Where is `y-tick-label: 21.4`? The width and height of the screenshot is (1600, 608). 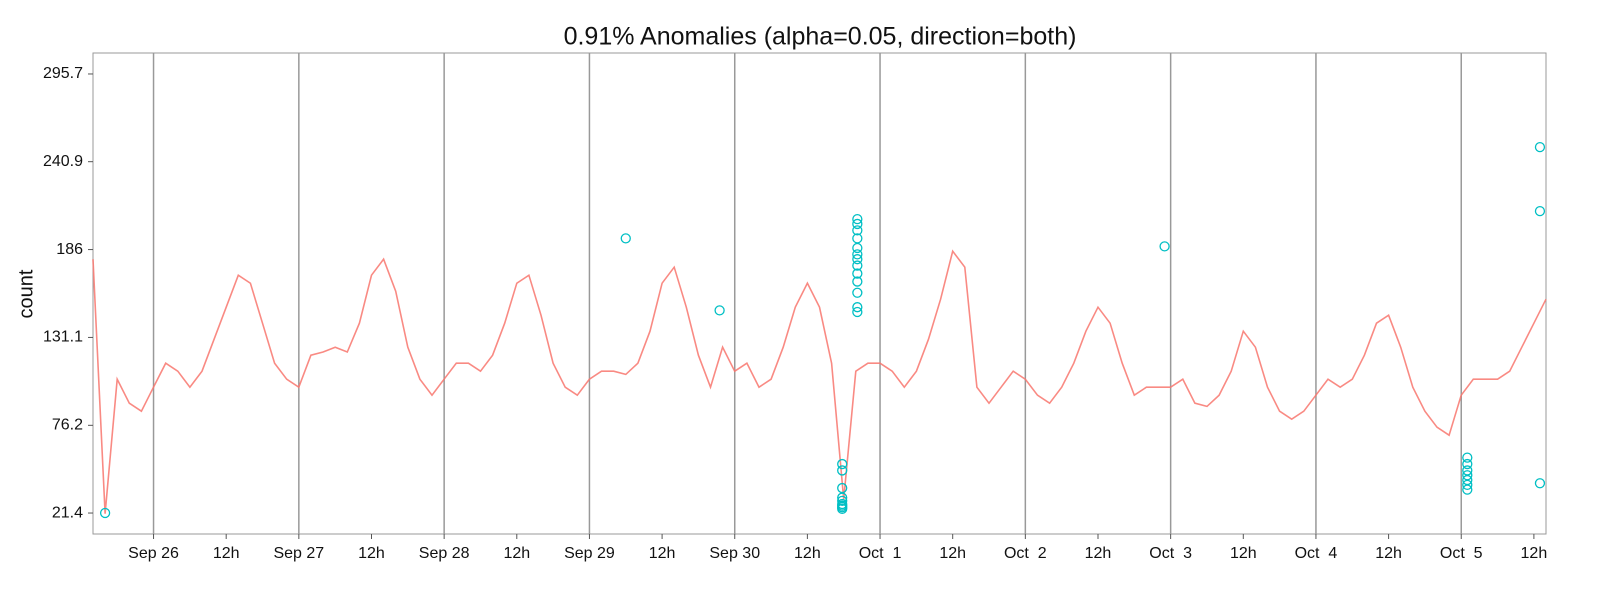 y-tick-label: 21.4 is located at coordinates (67, 512).